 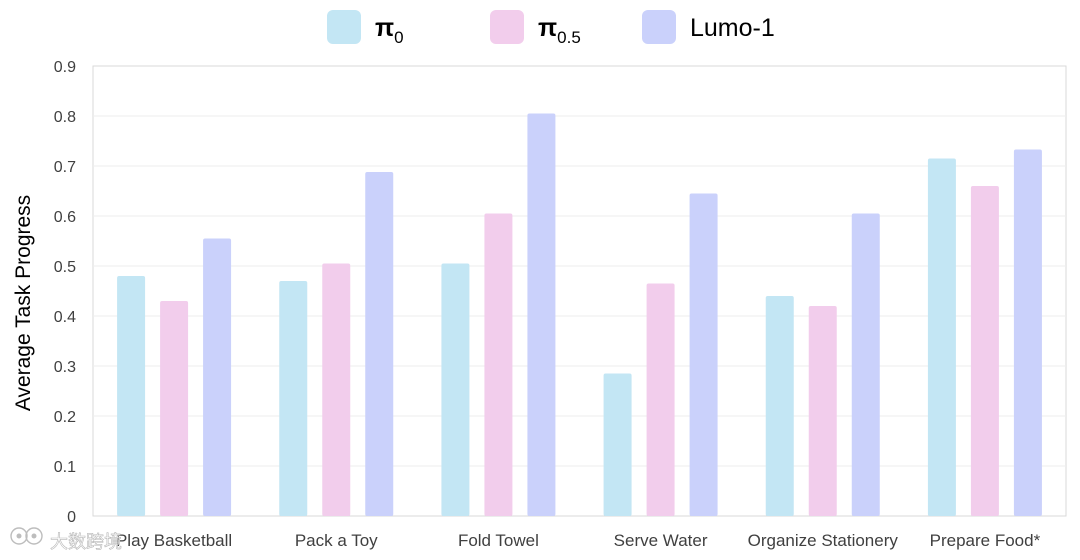 I want to click on watermark-text: 大数跨境, so click(x=86, y=542).